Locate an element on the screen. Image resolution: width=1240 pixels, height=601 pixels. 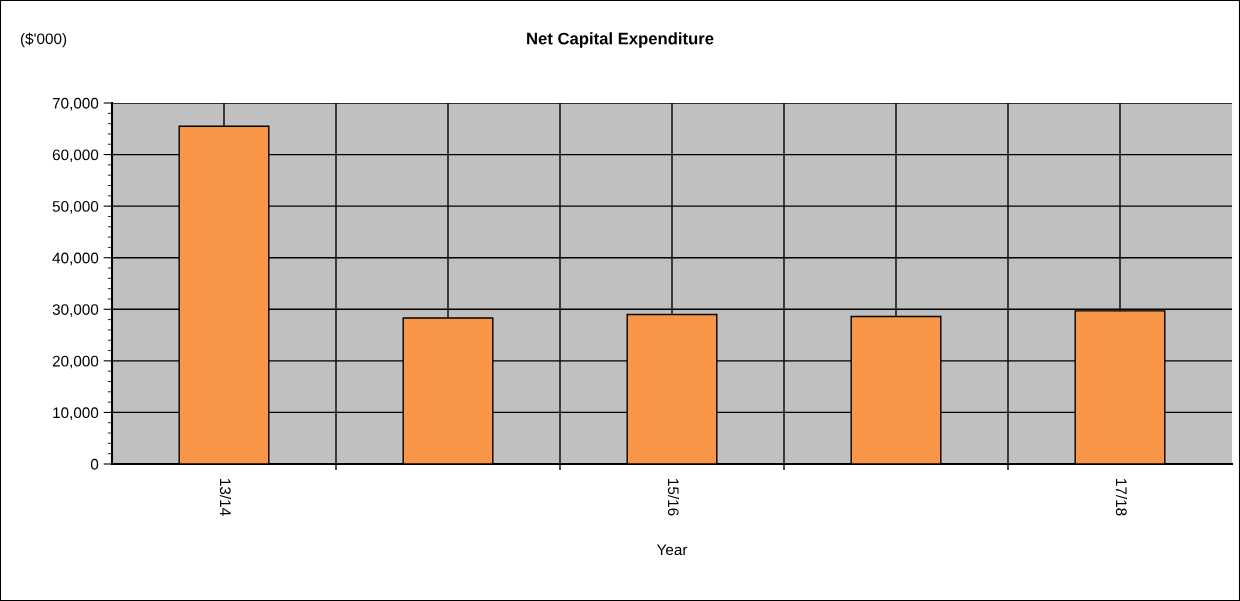
x-tick-label: 17/18 is located at coordinates (1121, 497).